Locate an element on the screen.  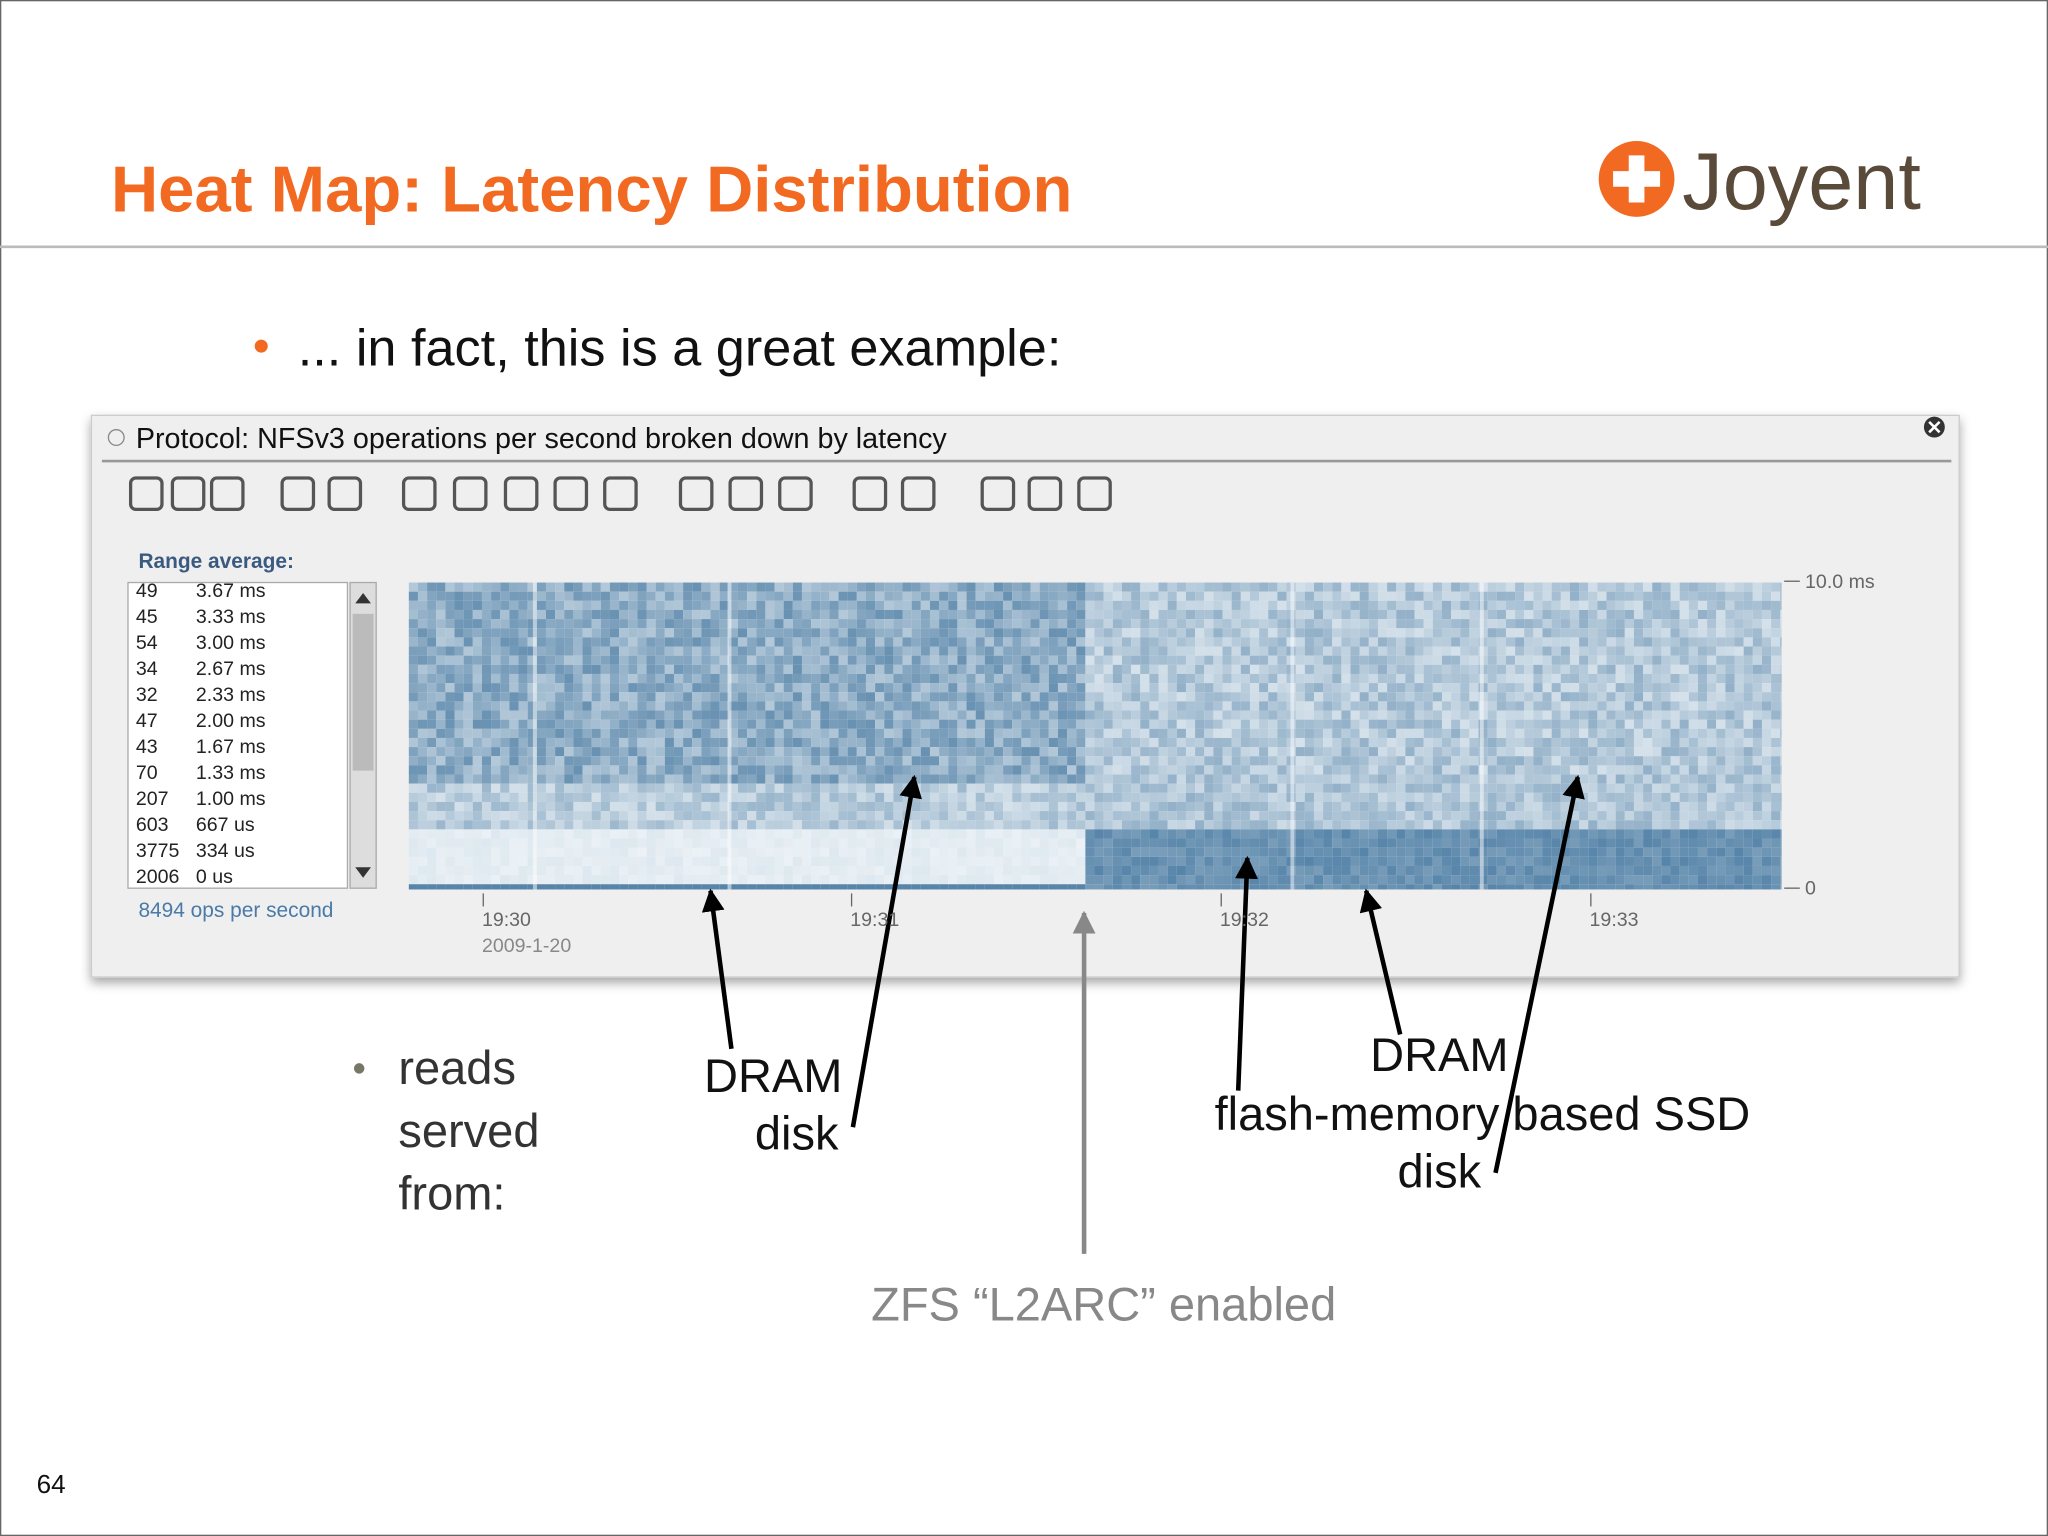
drag-handle is located at coordinates (116, 438).